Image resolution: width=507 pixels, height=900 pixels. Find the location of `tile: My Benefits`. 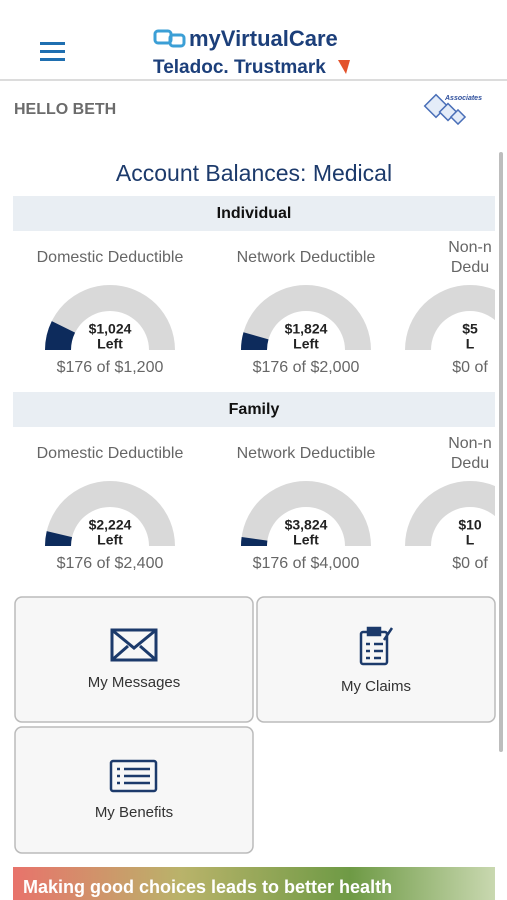

tile: My Benefits is located at coordinates (134, 790).